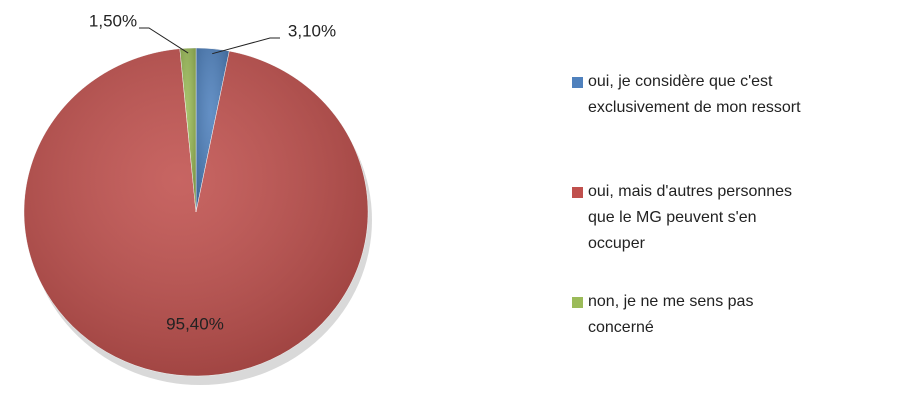 The image size is (924, 403). I want to click on legend-label: non, je ne me sens pas concerné, so click(671, 314).